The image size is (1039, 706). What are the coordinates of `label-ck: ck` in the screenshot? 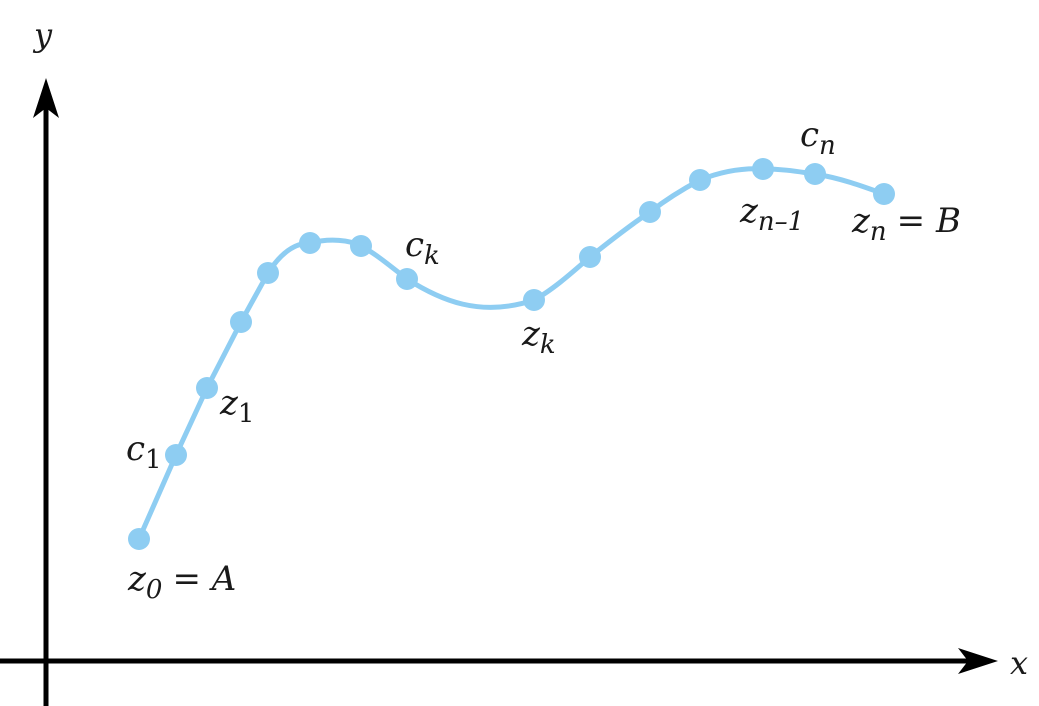 It's located at (422, 248).